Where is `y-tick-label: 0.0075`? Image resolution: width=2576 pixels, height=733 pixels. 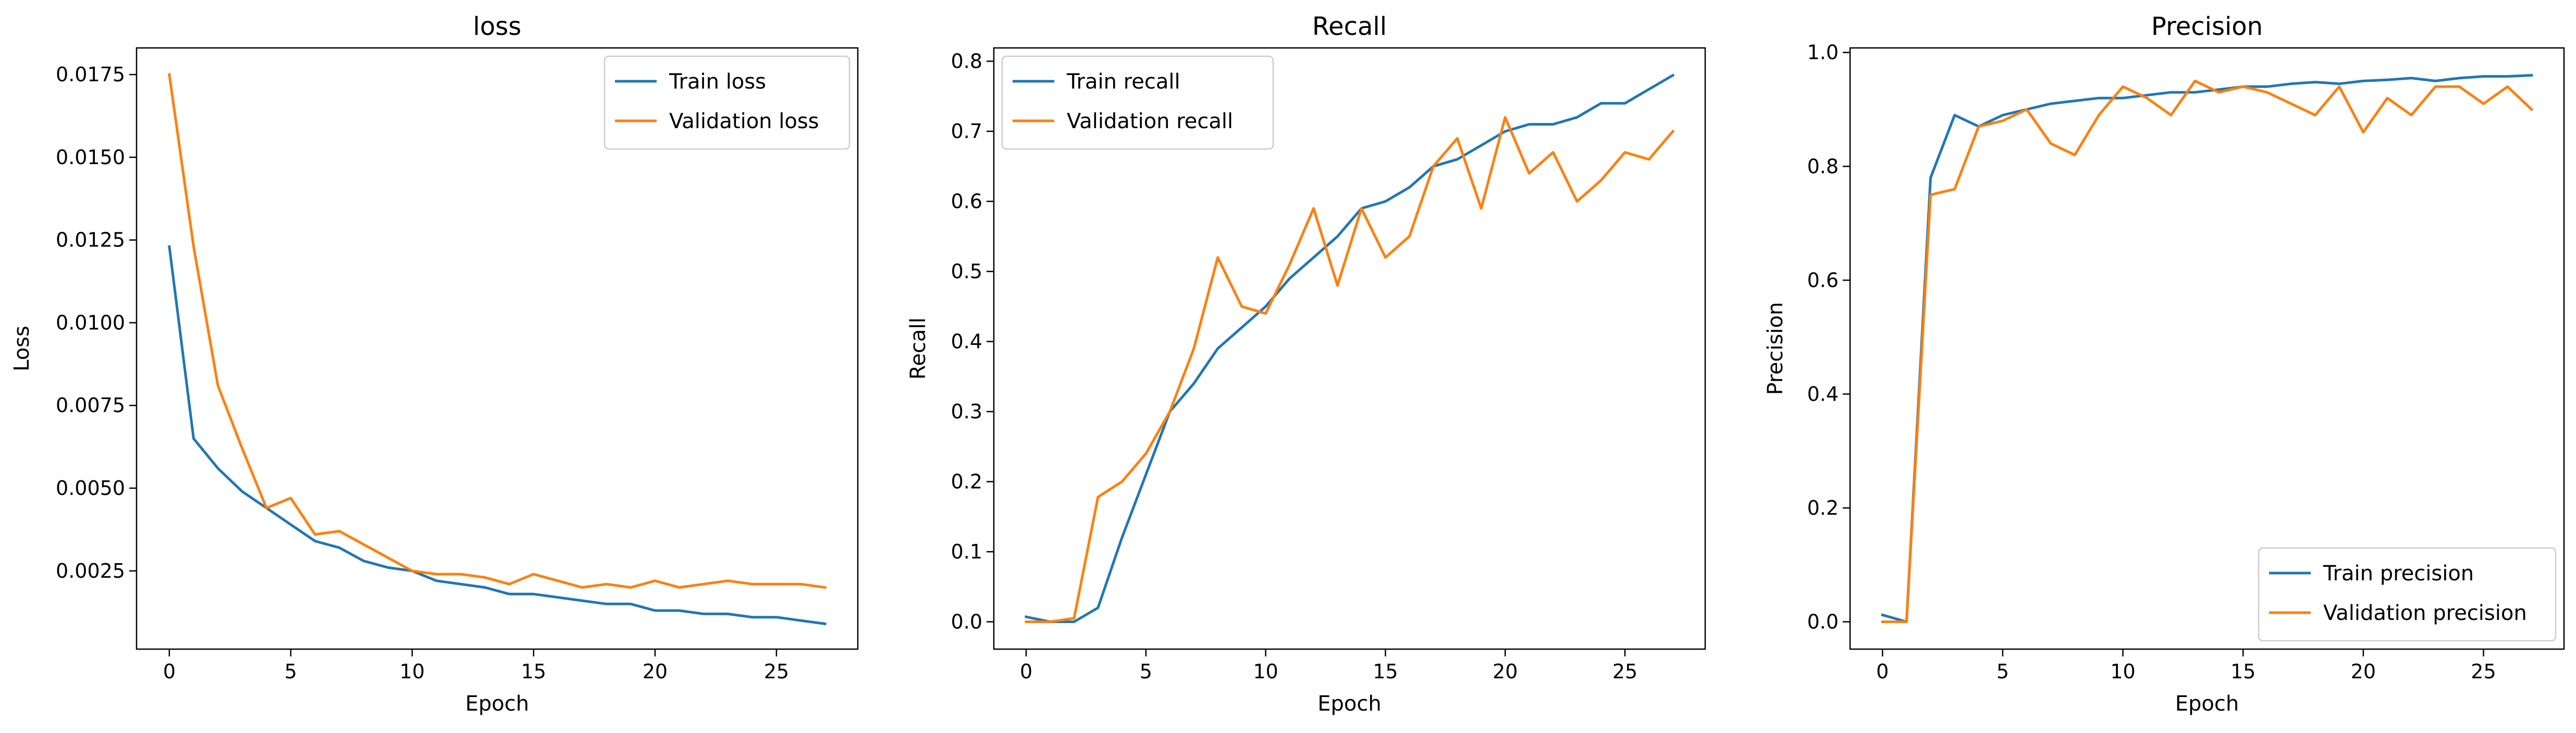
y-tick-label: 0.0075 is located at coordinates (90, 405).